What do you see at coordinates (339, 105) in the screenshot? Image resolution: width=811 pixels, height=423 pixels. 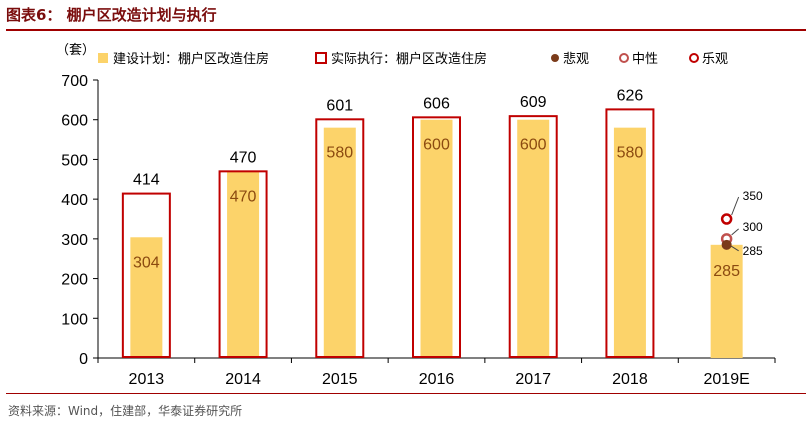 I see `actual-value-label: 601` at bounding box center [339, 105].